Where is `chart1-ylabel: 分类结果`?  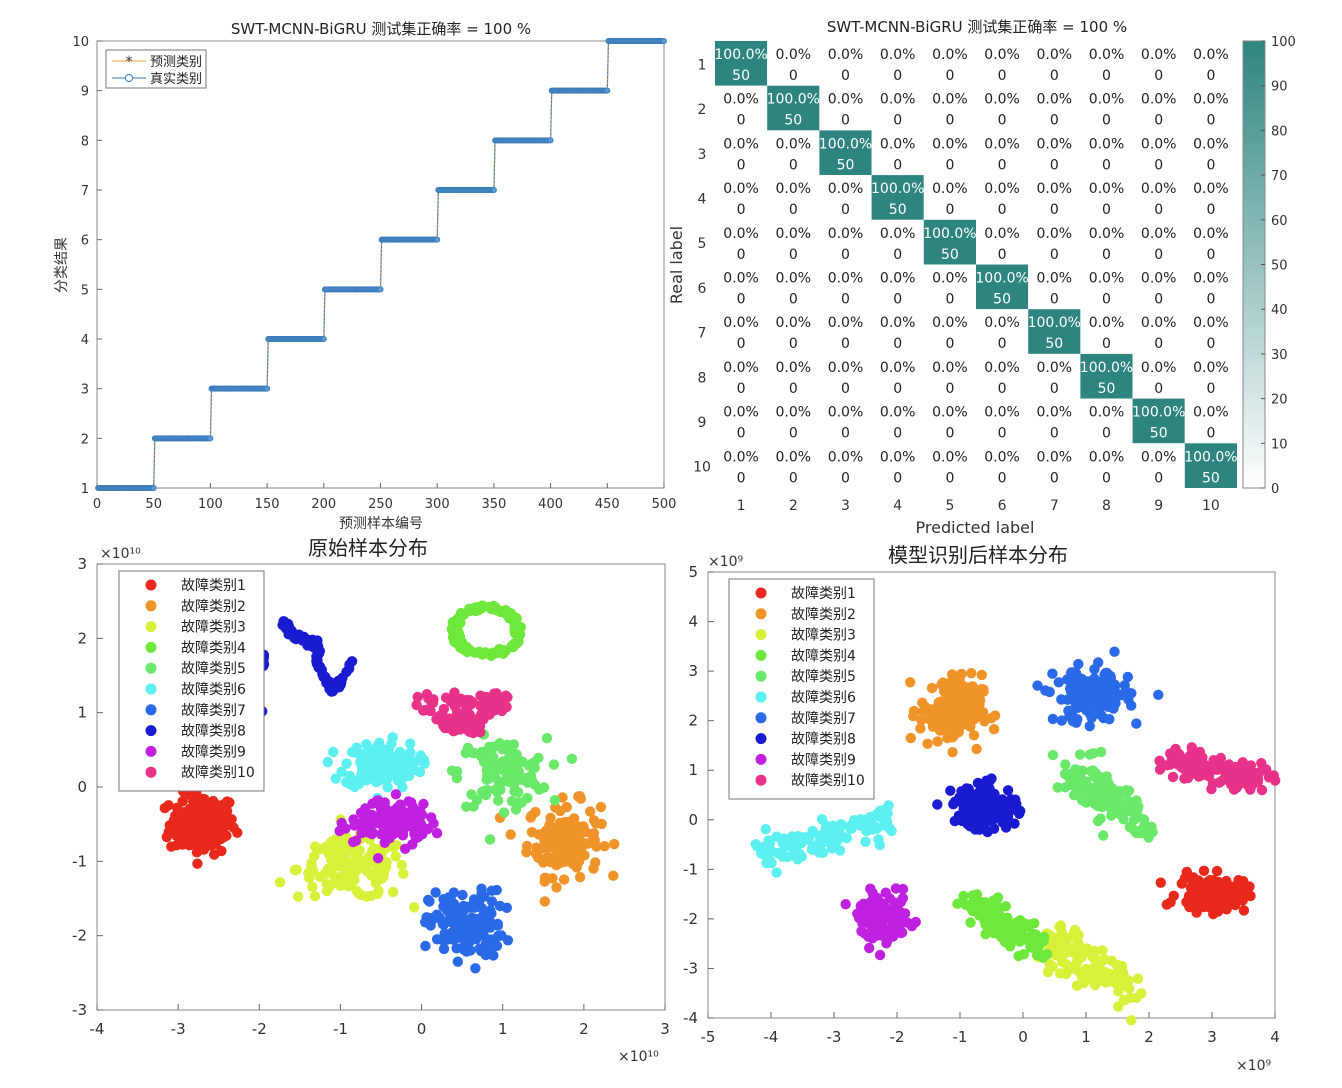 chart1-ylabel: 分类结果 is located at coordinates (62, 265).